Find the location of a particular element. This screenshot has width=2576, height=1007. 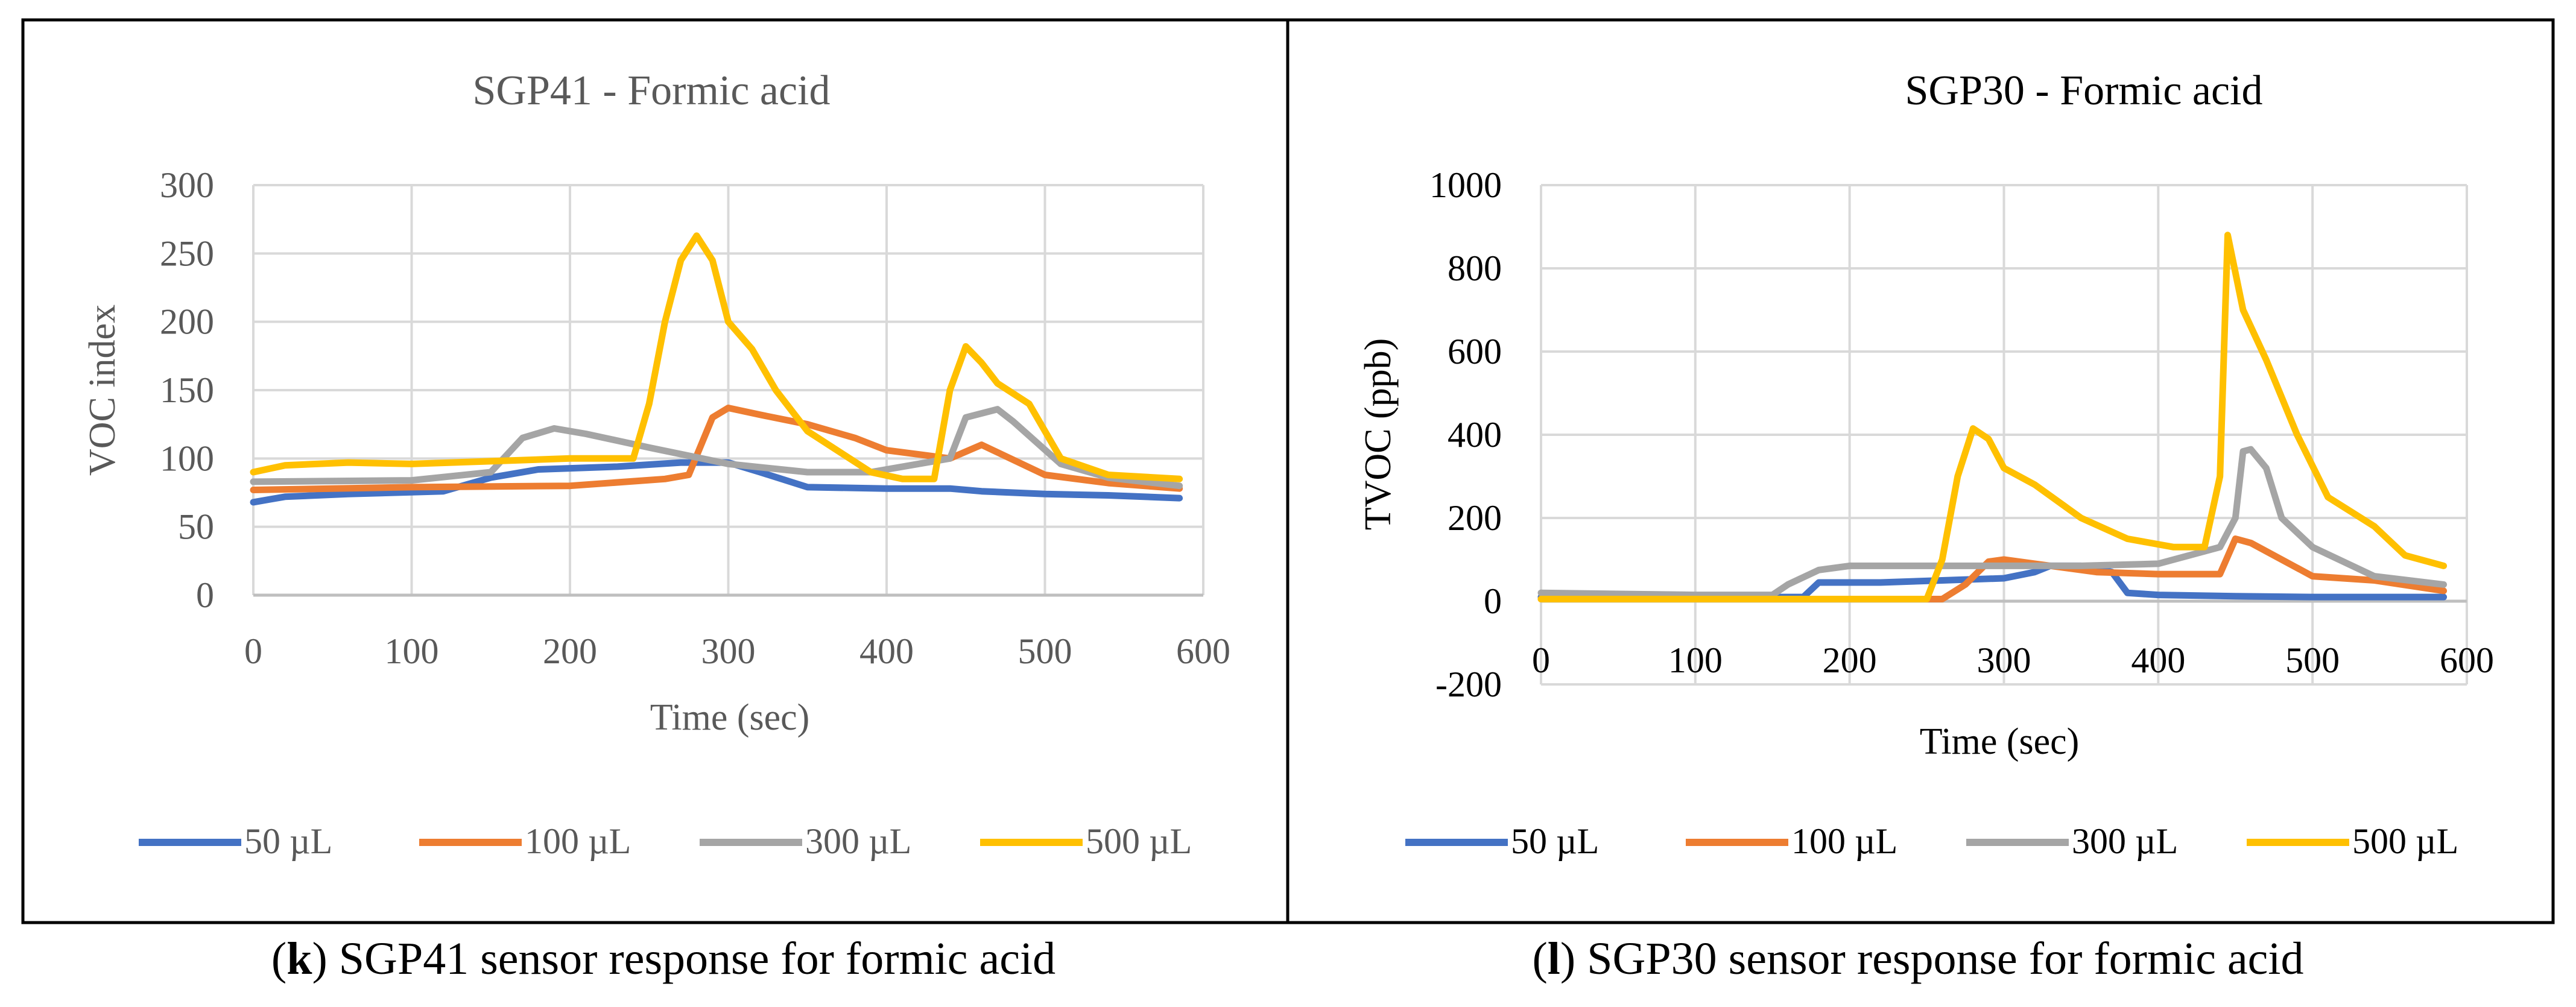

series-line-50ul is located at coordinates (716, 482).